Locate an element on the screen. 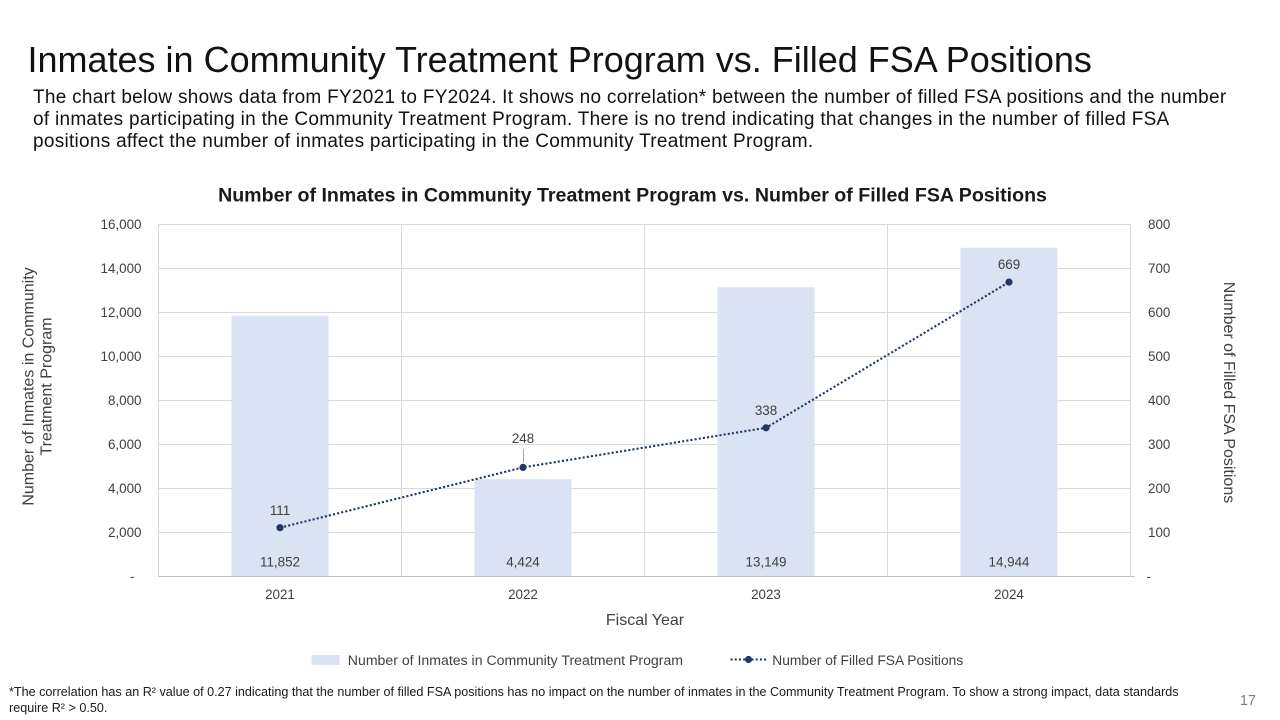 The height and width of the screenshot is (720, 1280). svg-text: 8,000 is located at coordinates (125, 400).